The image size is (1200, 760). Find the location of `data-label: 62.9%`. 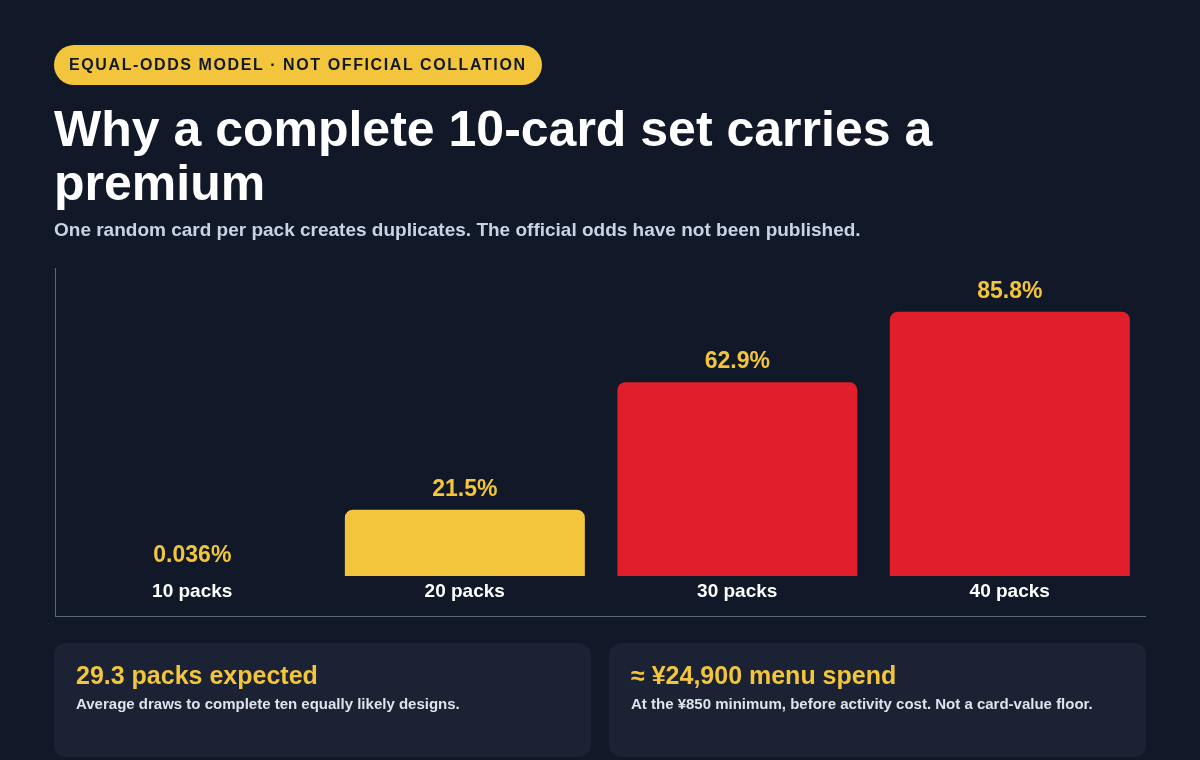

data-label: 62.9% is located at coordinates (737, 360).